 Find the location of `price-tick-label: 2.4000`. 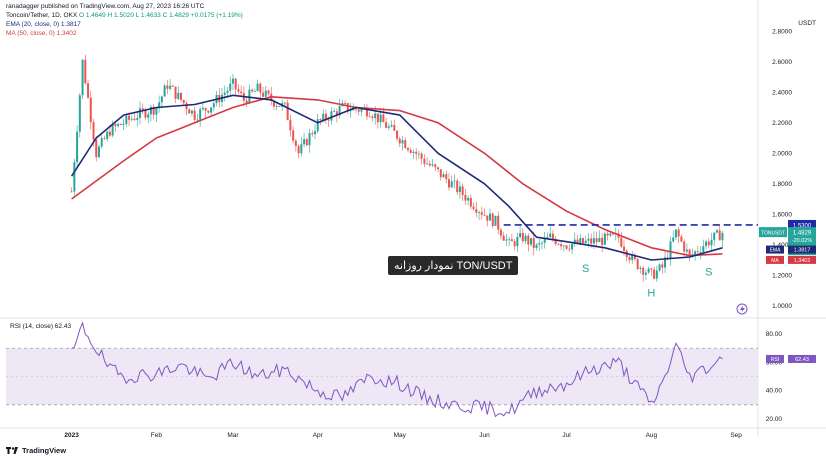

price-tick-label: 2.4000 is located at coordinates (782, 92).